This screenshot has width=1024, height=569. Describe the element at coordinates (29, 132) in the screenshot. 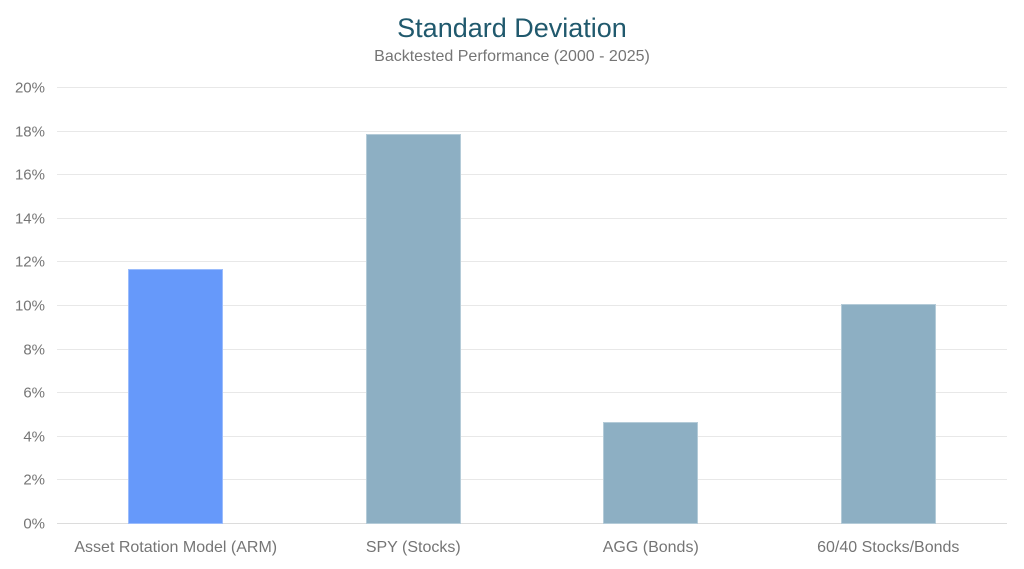

I see `y-tick-label: 18%` at that location.